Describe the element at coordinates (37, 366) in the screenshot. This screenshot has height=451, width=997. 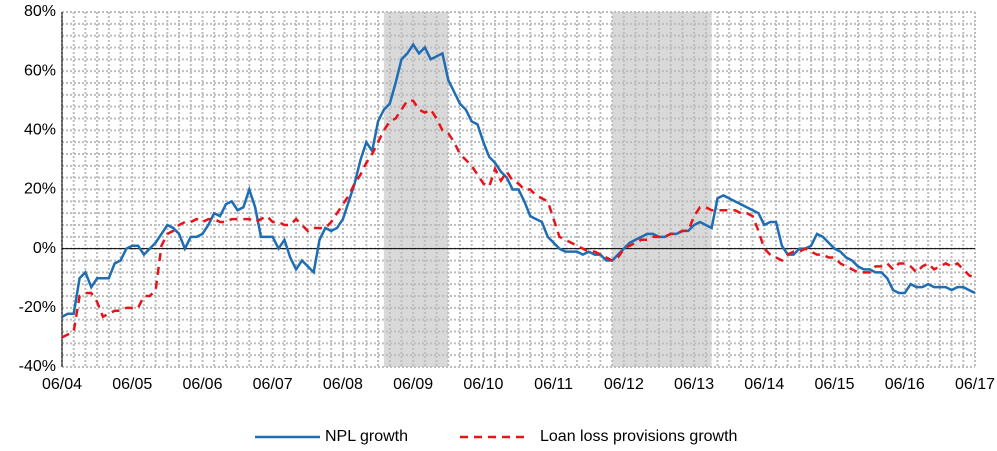
I see `y-tick-label: -40%` at that location.